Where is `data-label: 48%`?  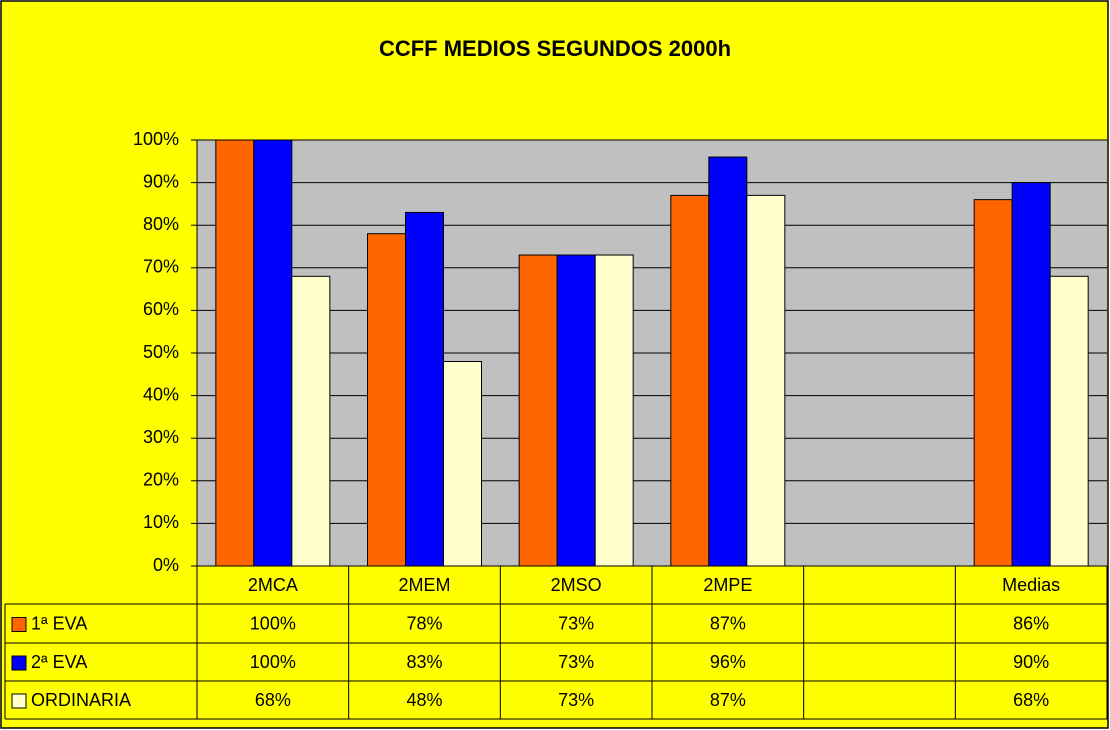
data-label: 48% is located at coordinates (424, 700).